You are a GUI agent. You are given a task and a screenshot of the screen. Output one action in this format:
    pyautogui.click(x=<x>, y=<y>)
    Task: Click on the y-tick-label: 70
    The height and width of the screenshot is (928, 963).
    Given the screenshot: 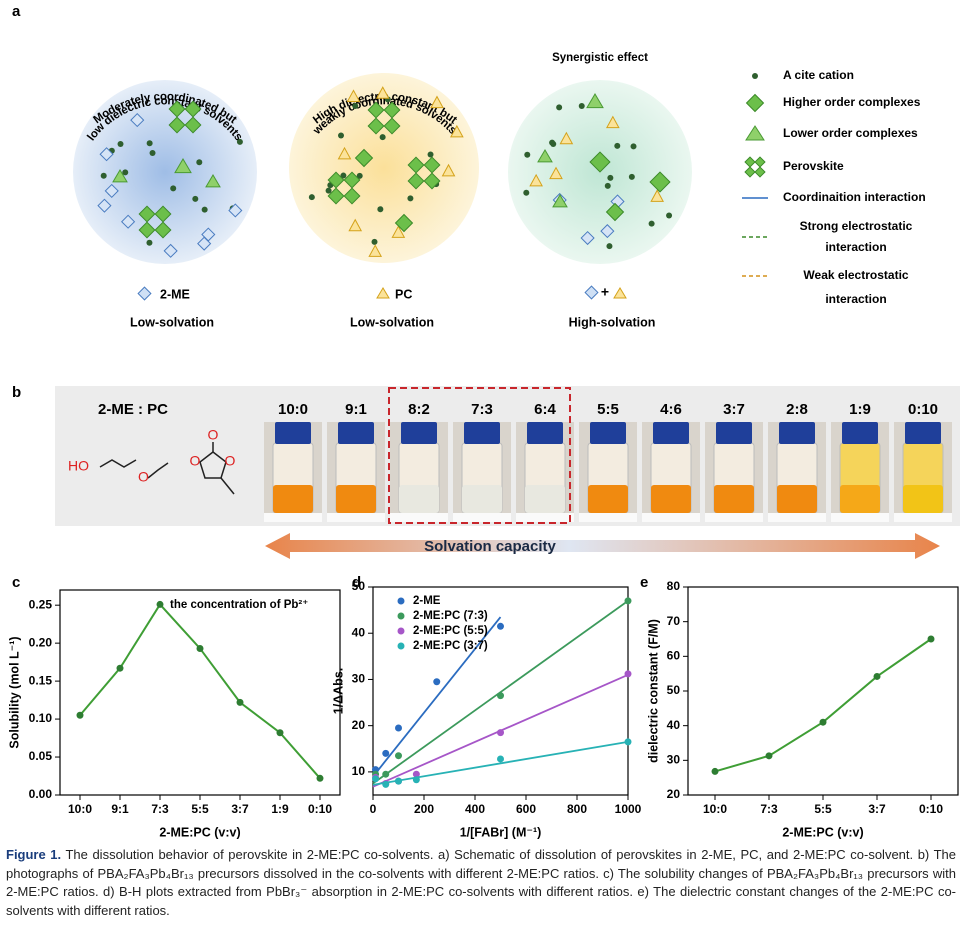 What is the action you would take?
    pyautogui.click(x=674, y=621)
    